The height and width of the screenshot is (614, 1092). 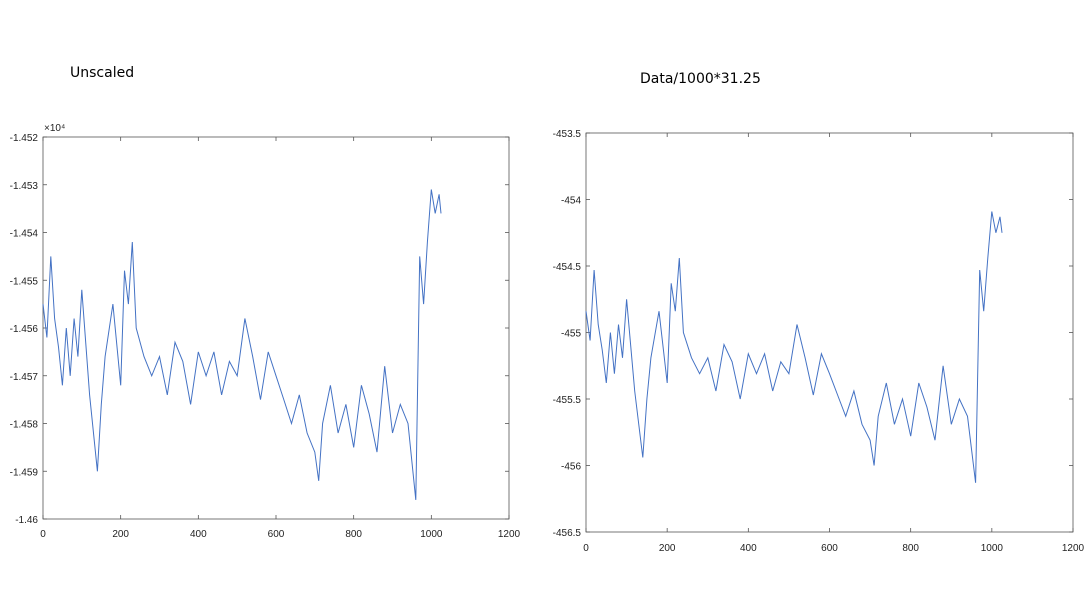 I want to click on y-exponent-label: ×10⁴, so click(x=54, y=128).